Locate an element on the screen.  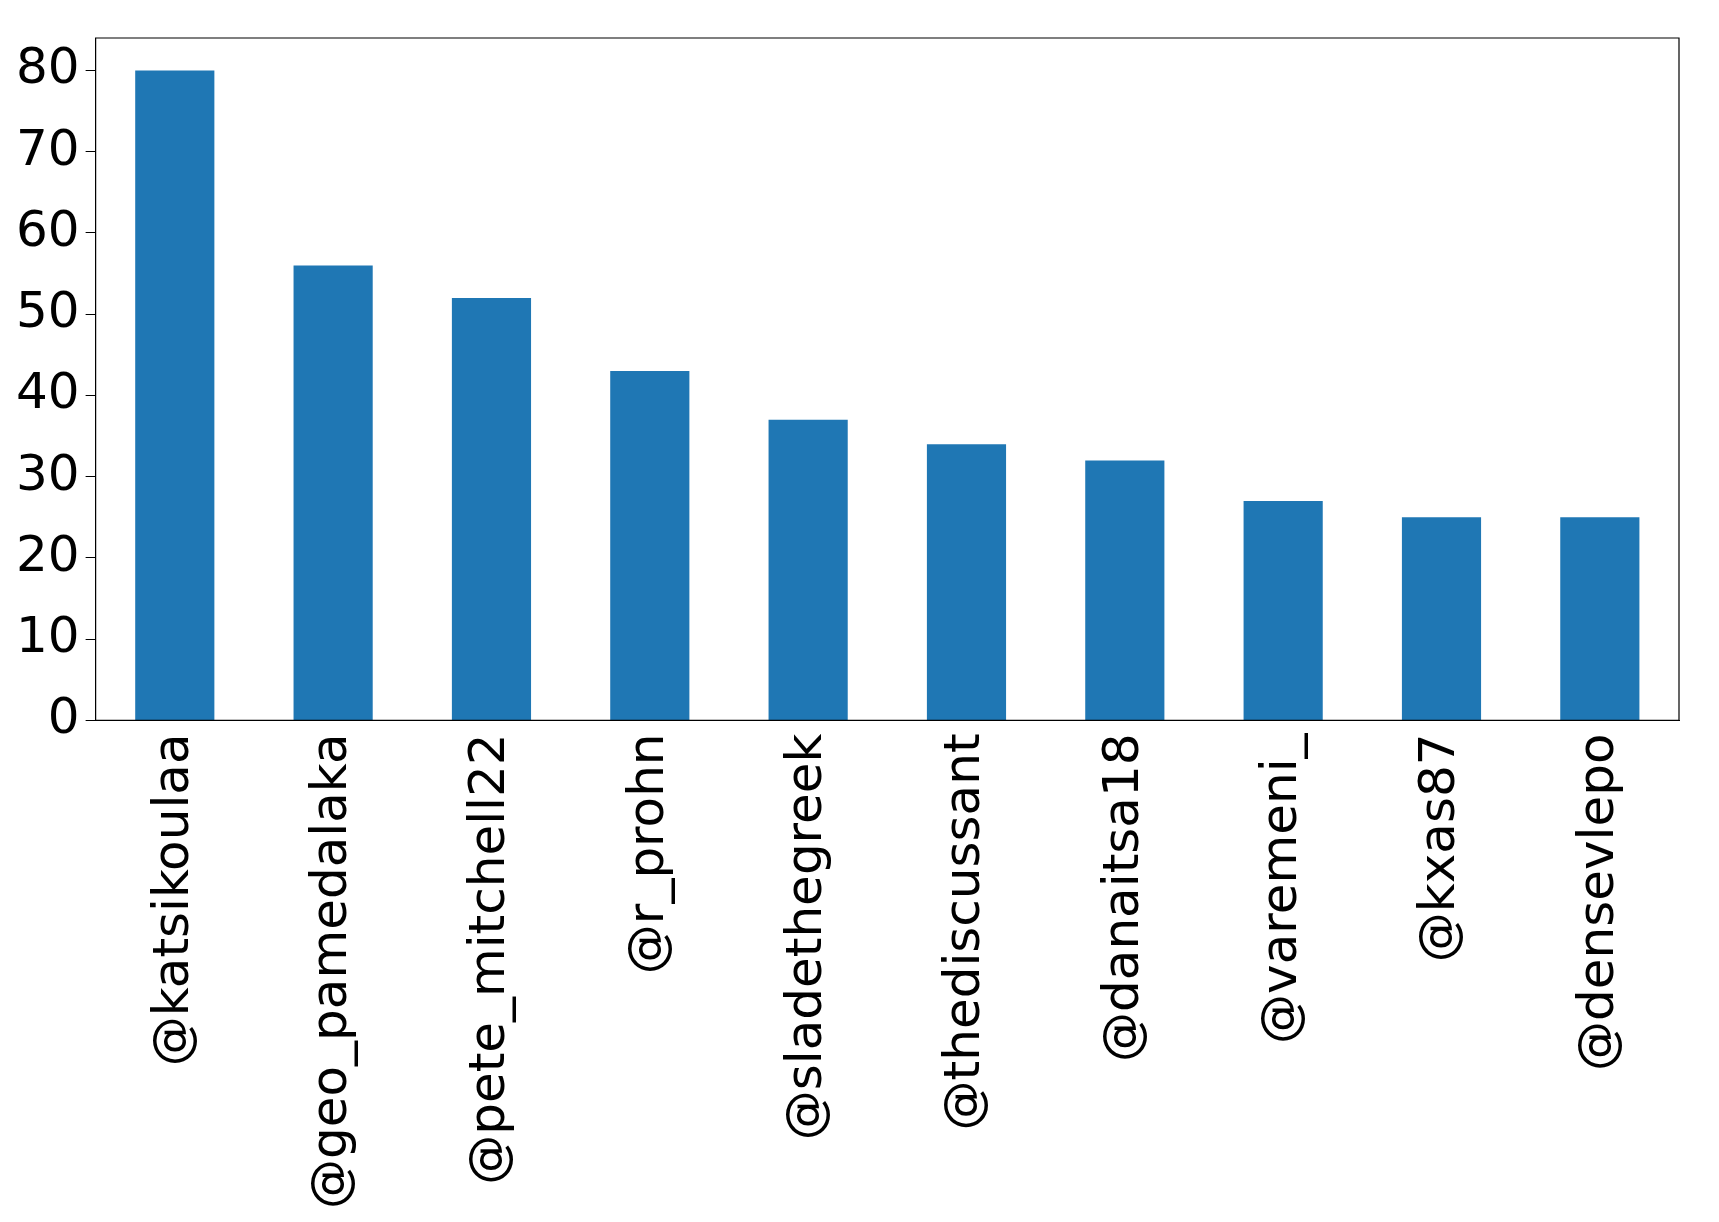
x-tick-label: @geo_pamedalaka is located at coordinates (329, 971).